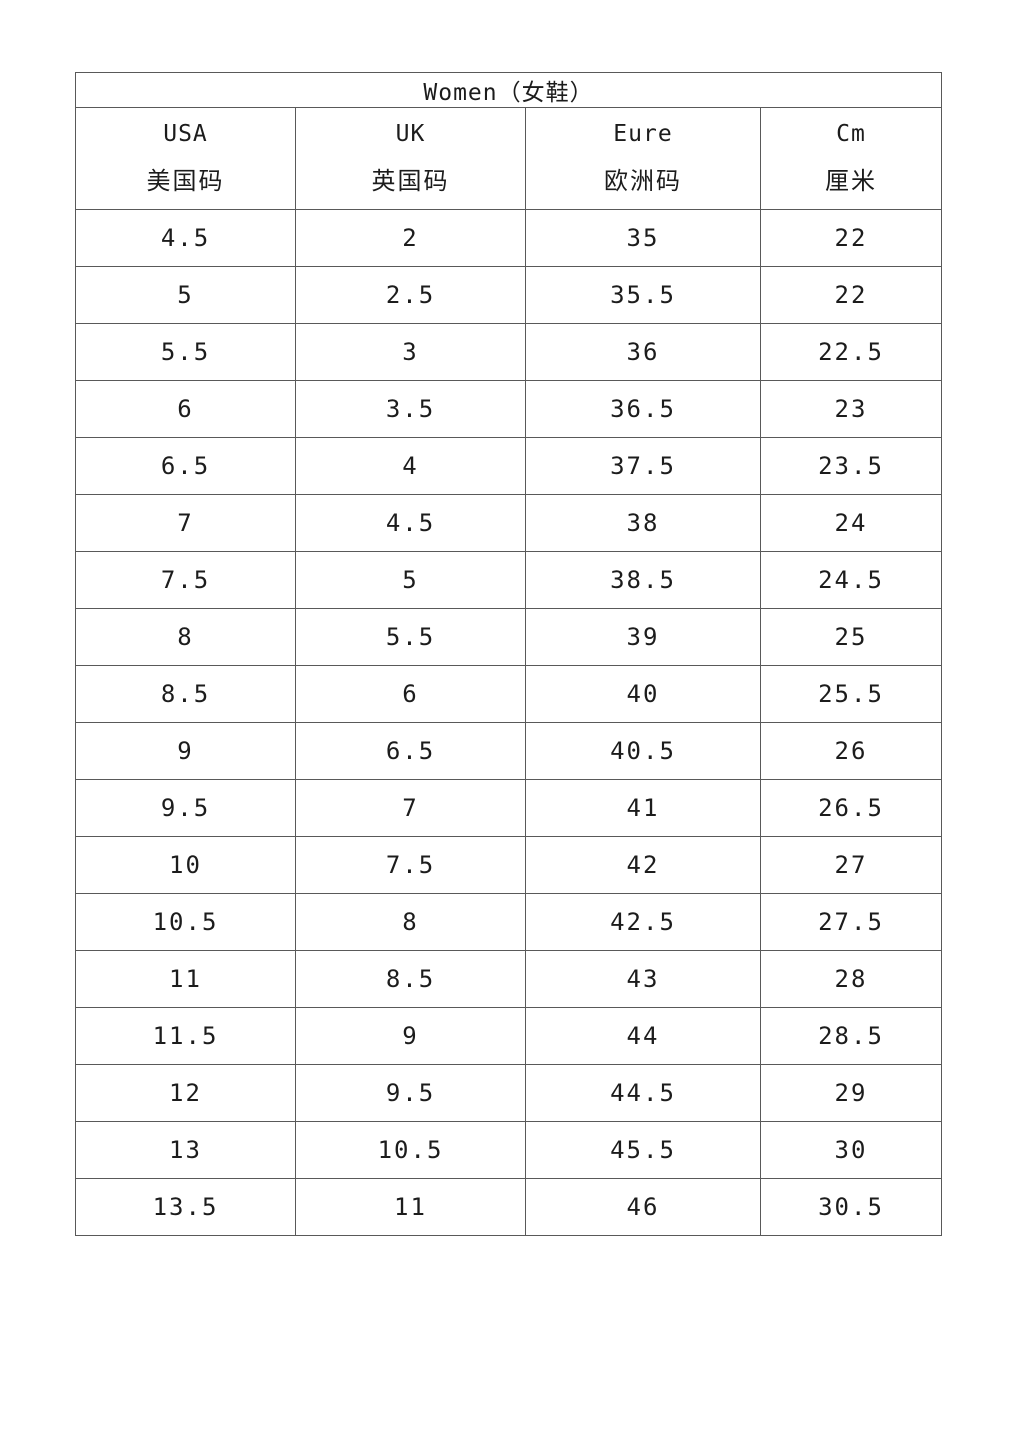 The height and width of the screenshot is (1449, 1024). I want to click on column-header-usa-en: USA, so click(185, 134).